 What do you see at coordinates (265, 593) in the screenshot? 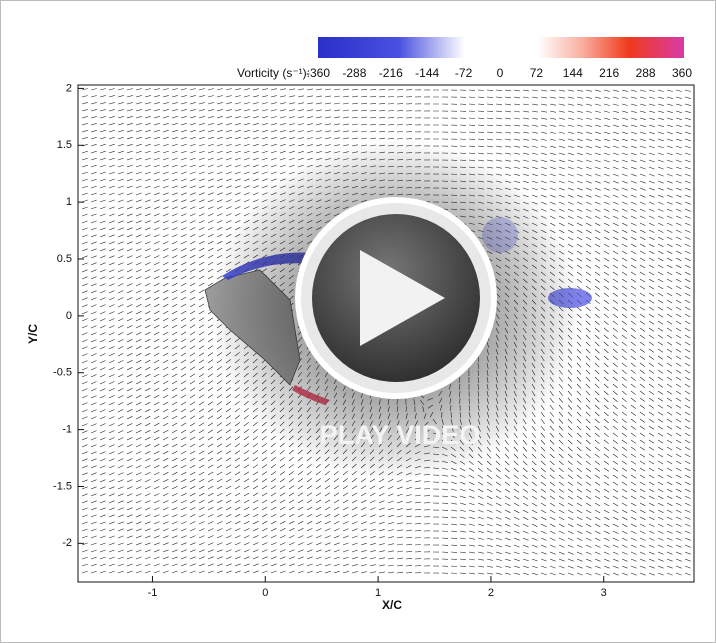
I see `x-tick-label: 0` at bounding box center [265, 593].